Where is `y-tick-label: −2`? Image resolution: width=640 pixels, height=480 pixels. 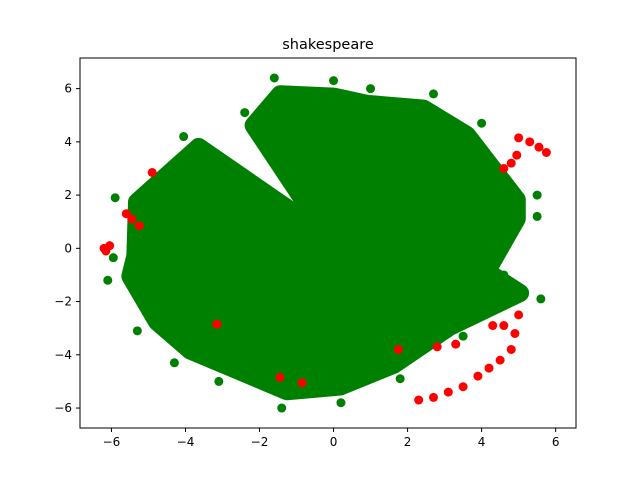
y-tick-label: −2 is located at coordinates (63, 302).